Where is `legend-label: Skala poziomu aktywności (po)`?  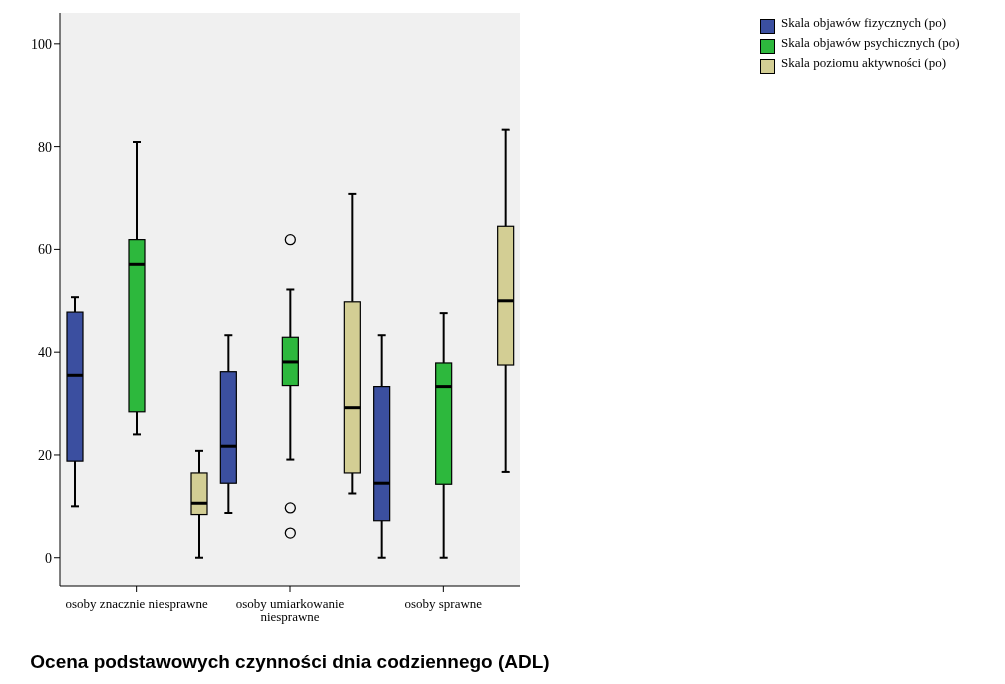
legend-label: Skala poziomu aktywności (po) is located at coordinates (864, 62).